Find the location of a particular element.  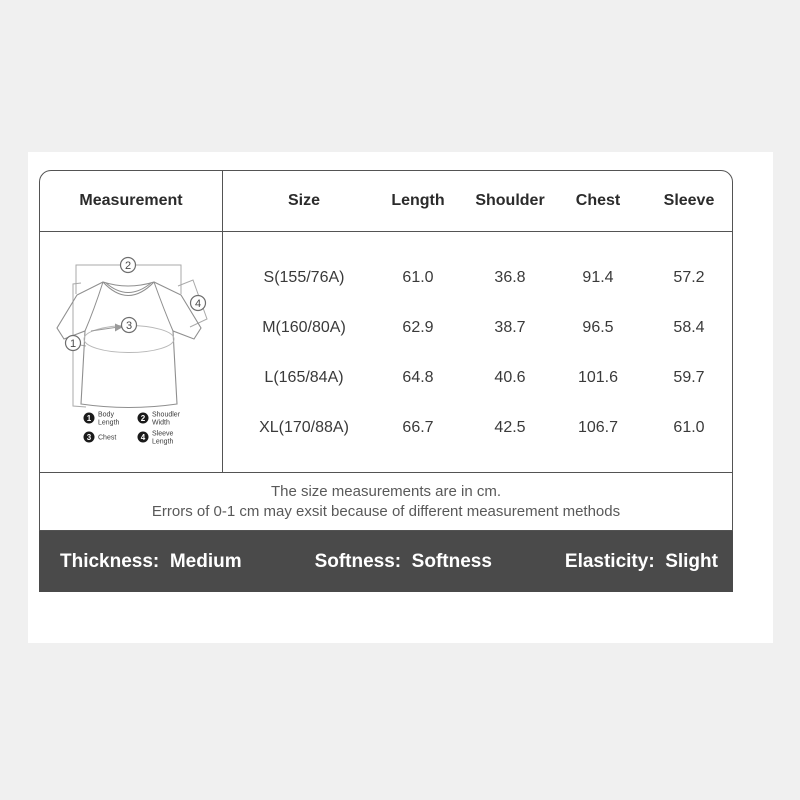

column-headers-row: Size Length Shoulder Chest Sleeve is located at coordinates (477, 201).